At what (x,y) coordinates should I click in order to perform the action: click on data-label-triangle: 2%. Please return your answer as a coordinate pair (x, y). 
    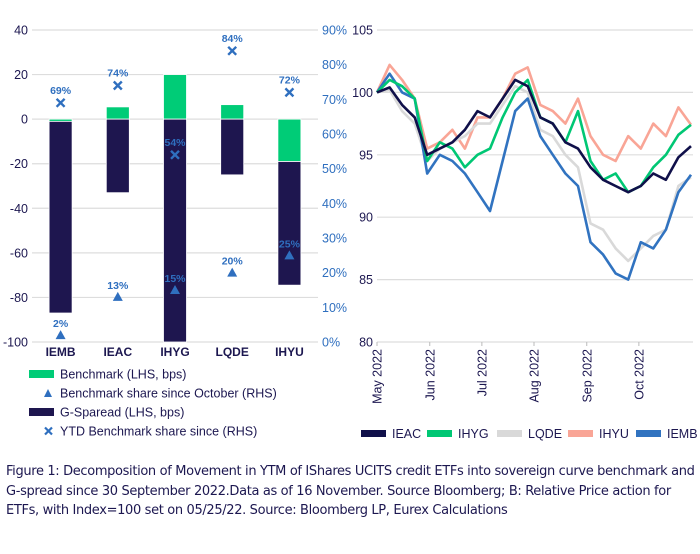
    Looking at the image, I should click on (61, 324).